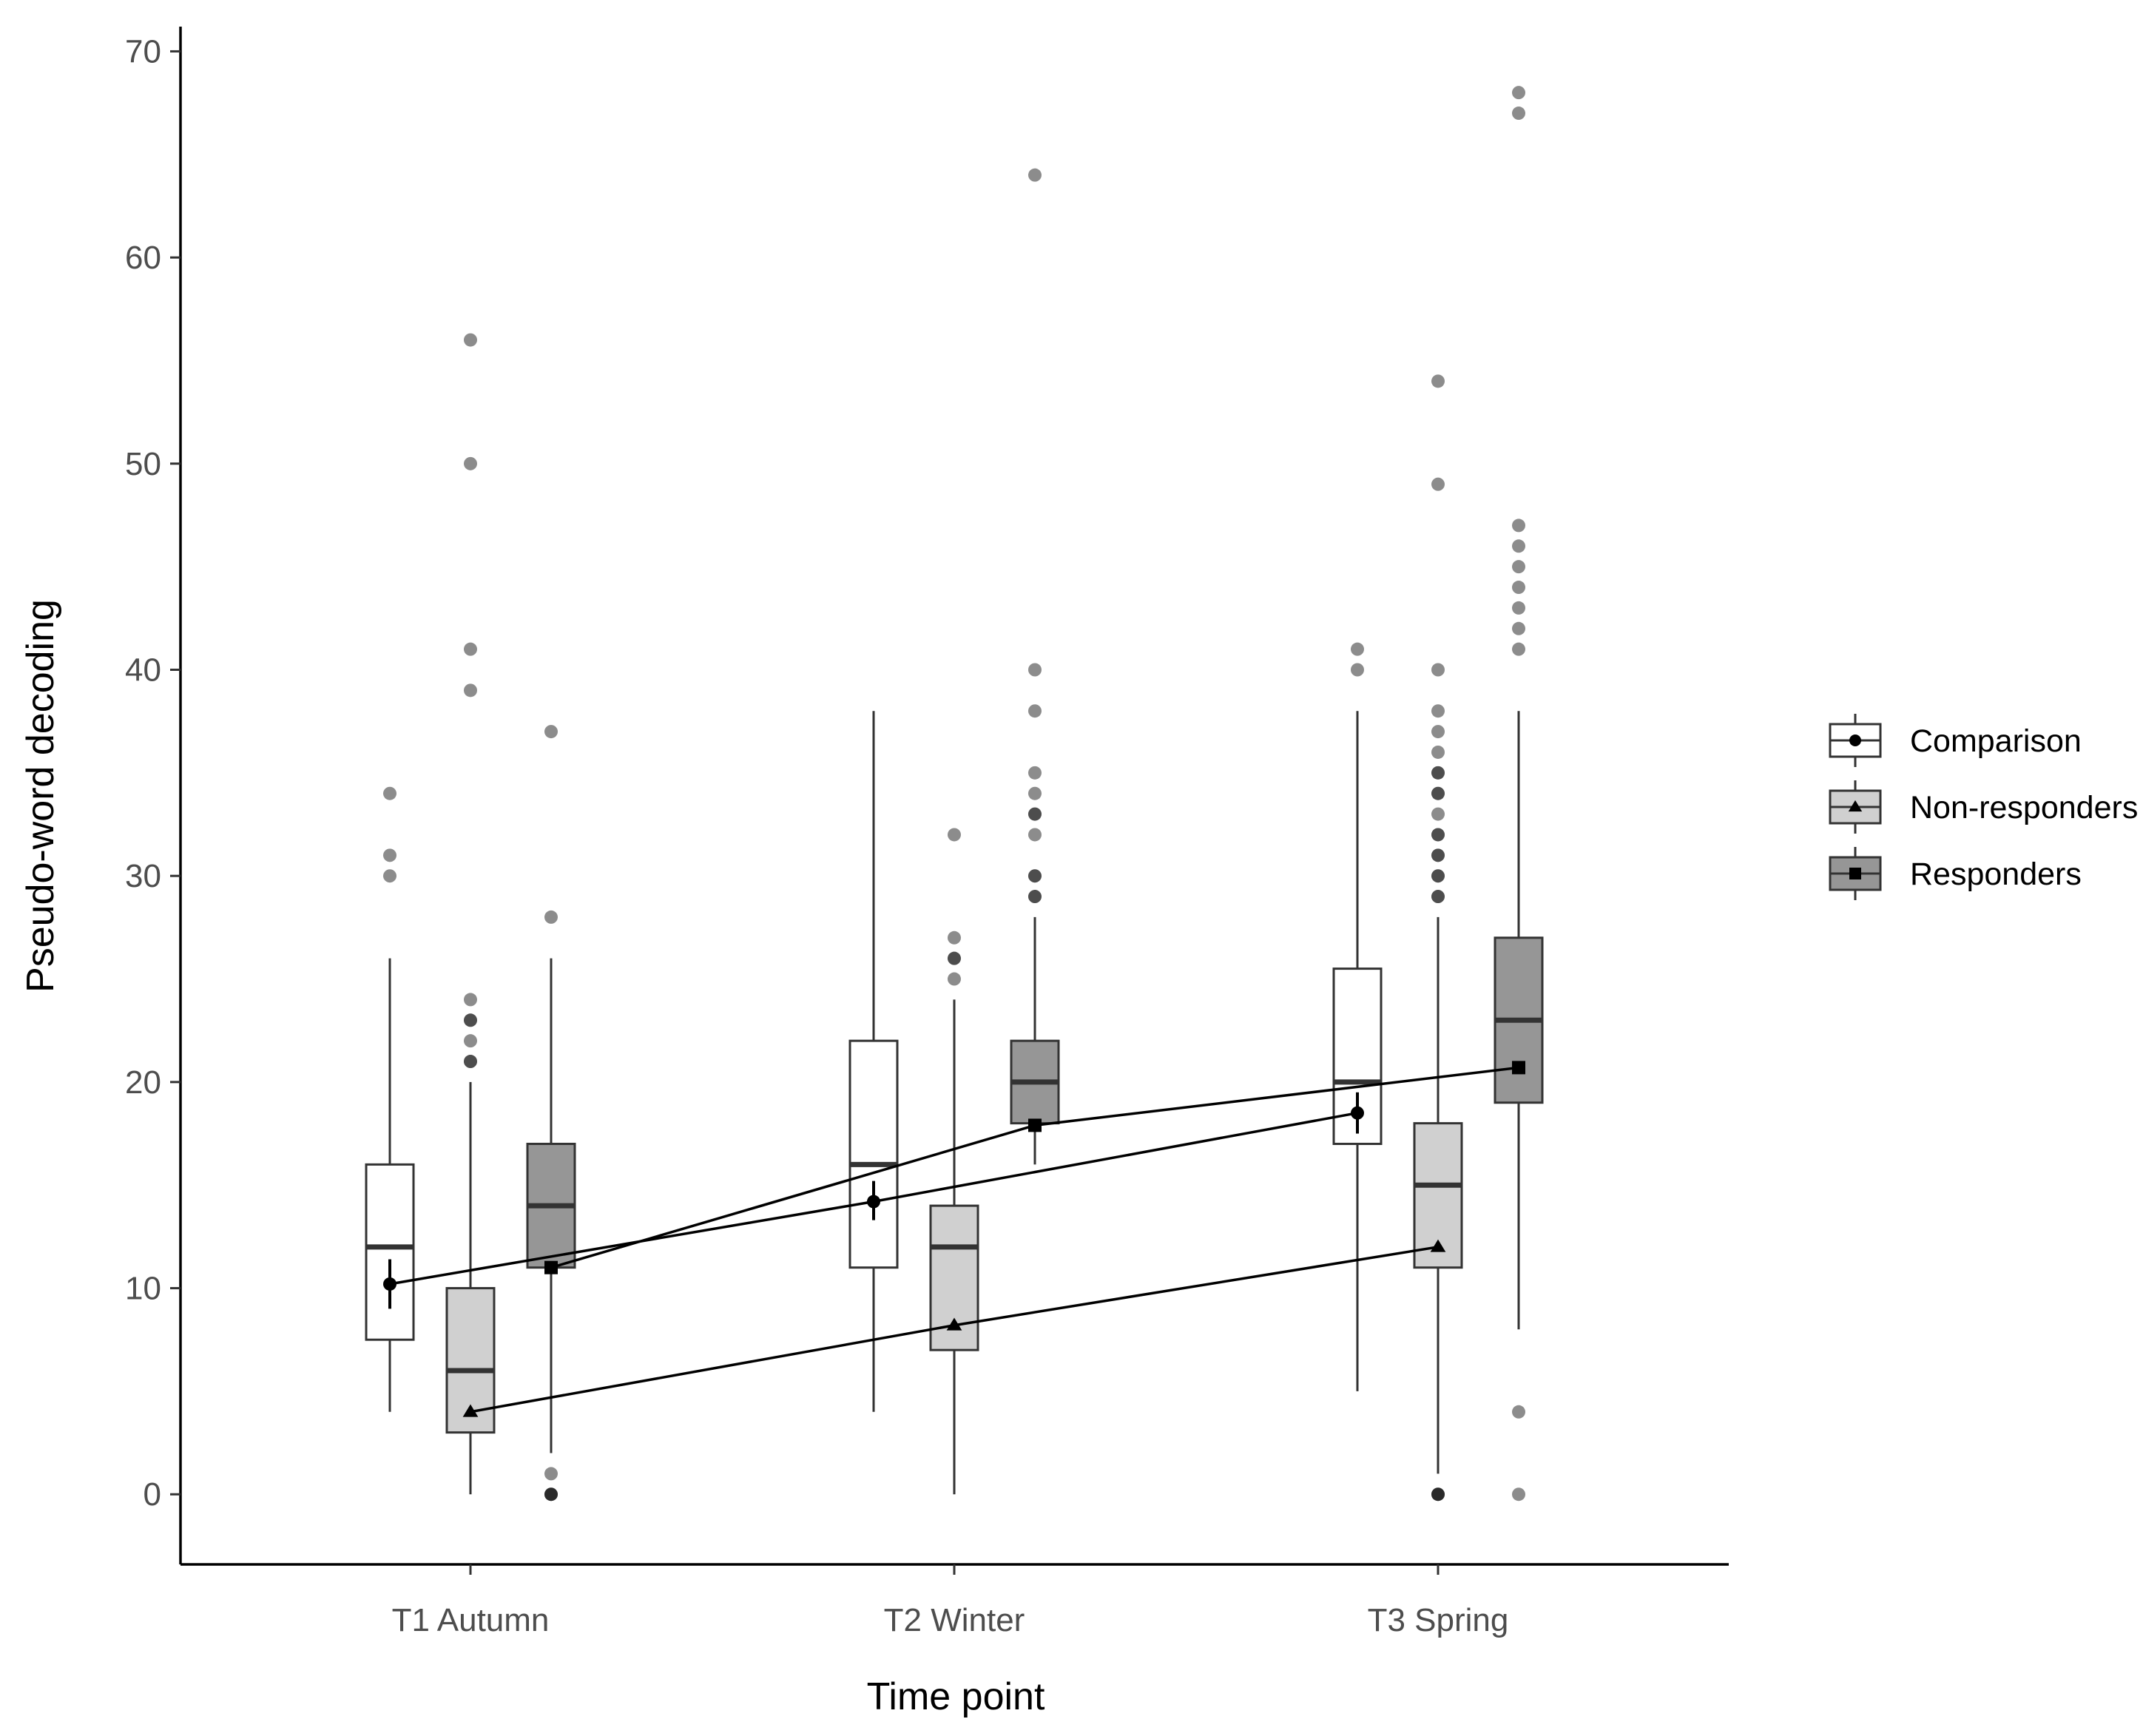 The height and width of the screenshot is (1736, 2143). What do you see at coordinates (954, 1620) in the screenshot?
I see `x-tick-label: T2 Winter` at bounding box center [954, 1620].